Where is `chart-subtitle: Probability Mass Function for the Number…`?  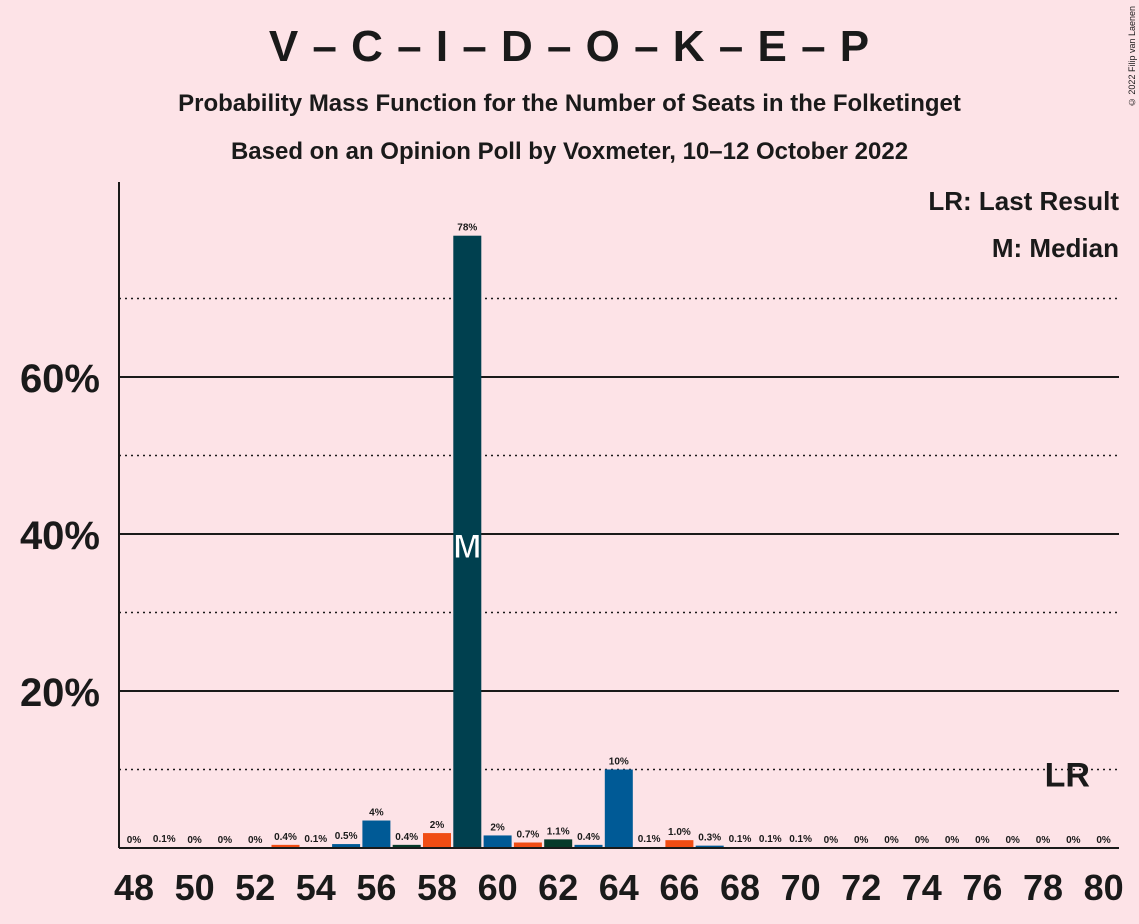 chart-subtitle: Probability Mass Function for the Number… is located at coordinates (569, 103).